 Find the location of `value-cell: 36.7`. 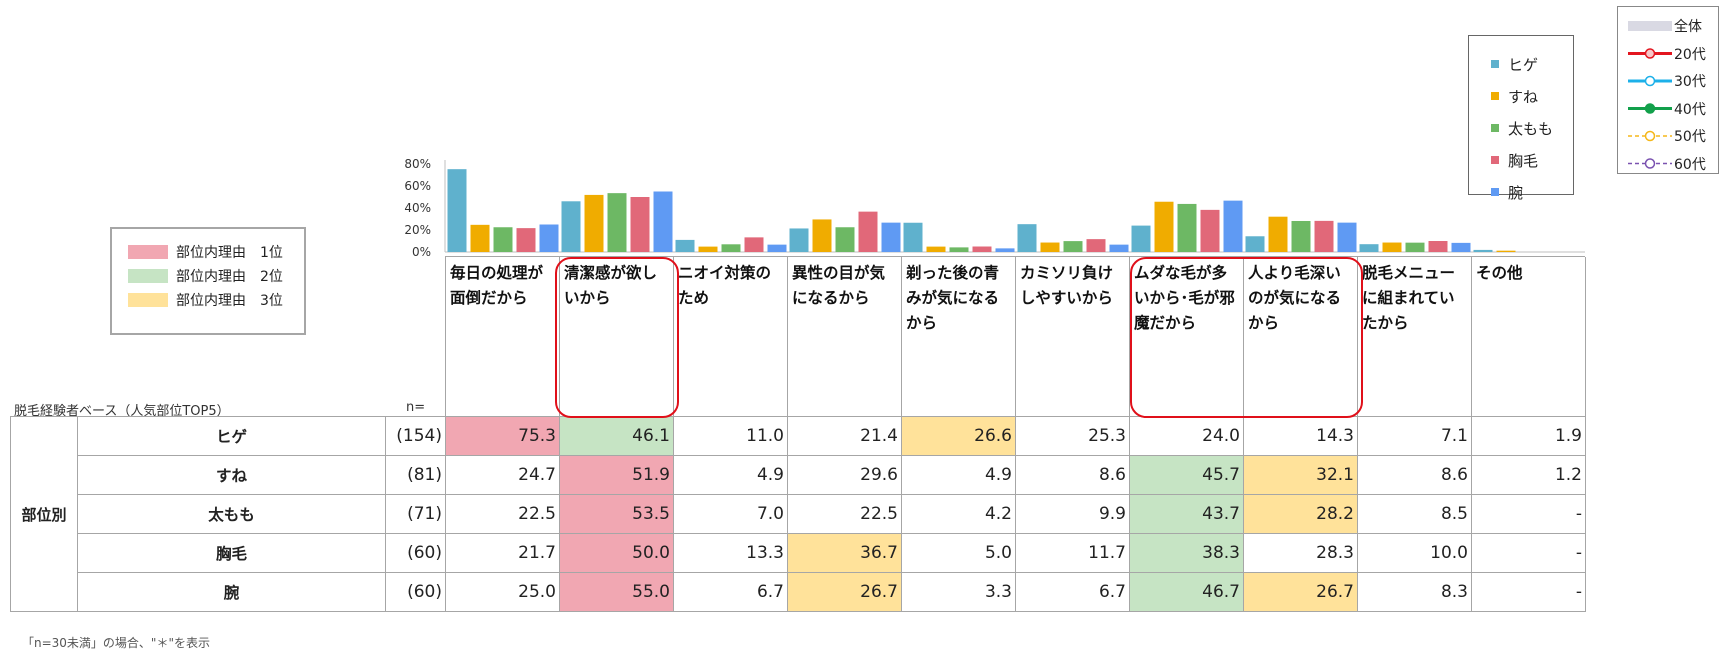

value-cell: 36.7 is located at coordinates (844, 553).